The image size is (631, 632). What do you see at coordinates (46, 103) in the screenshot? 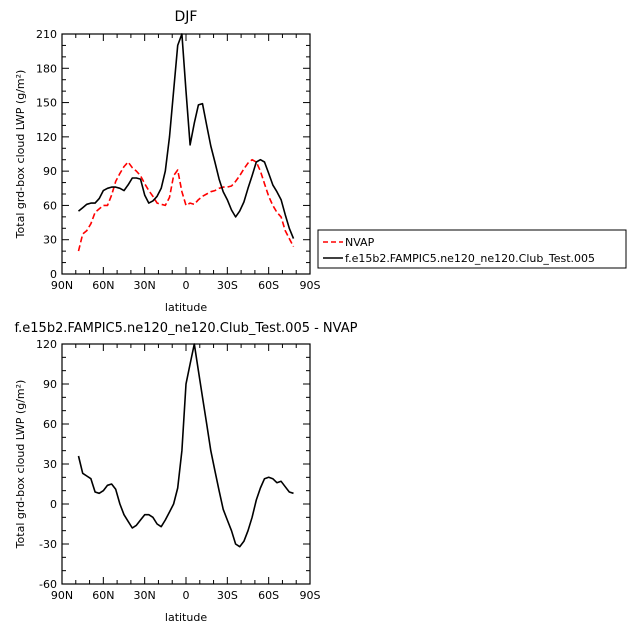
I see `y-tick-label: 150` at bounding box center [46, 103].